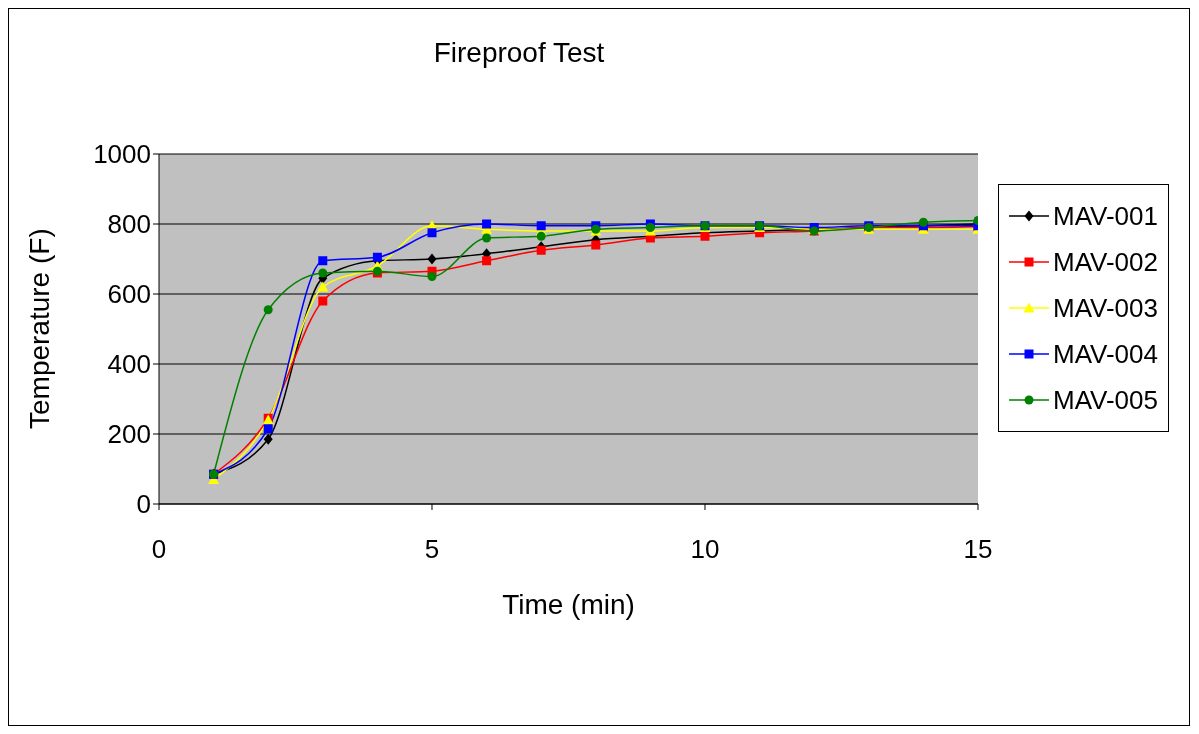 The height and width of the screenshot is (734, 1199). What do you see at coordinates (129, 364) in the screenshot?
I see `y-tick-label: 400` at bounding box center [129, 364].